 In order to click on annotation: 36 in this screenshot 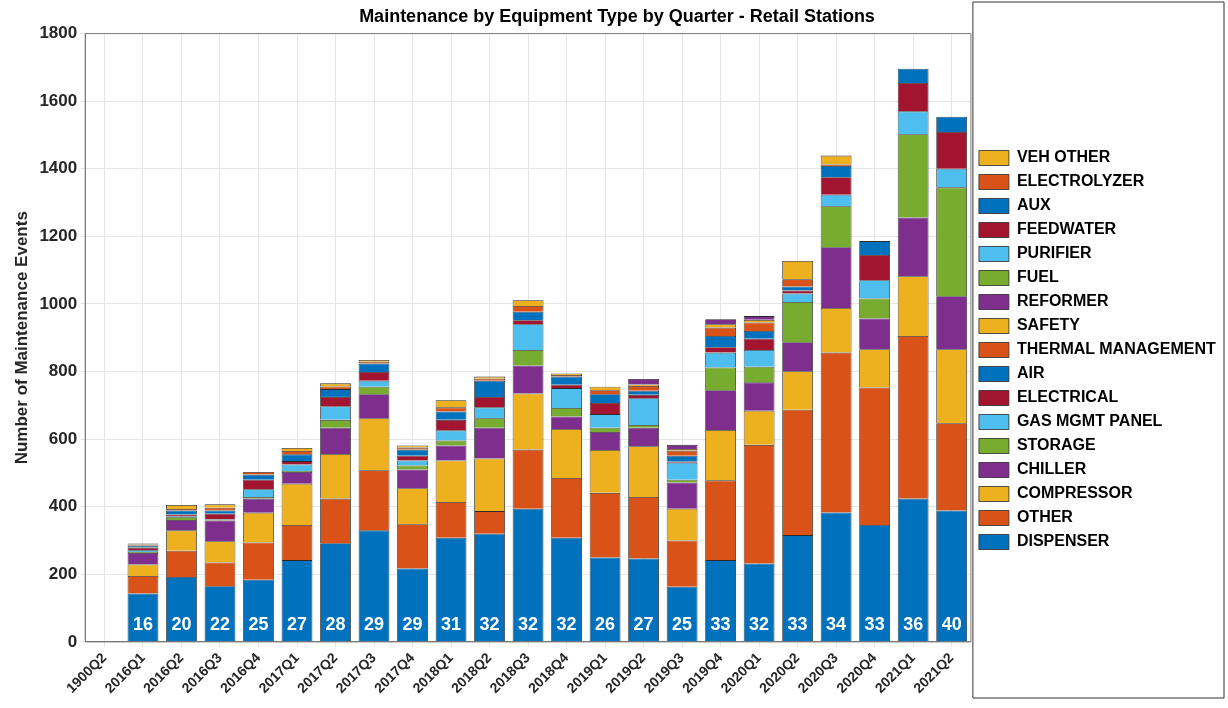, I will do `click(913, 623)`.